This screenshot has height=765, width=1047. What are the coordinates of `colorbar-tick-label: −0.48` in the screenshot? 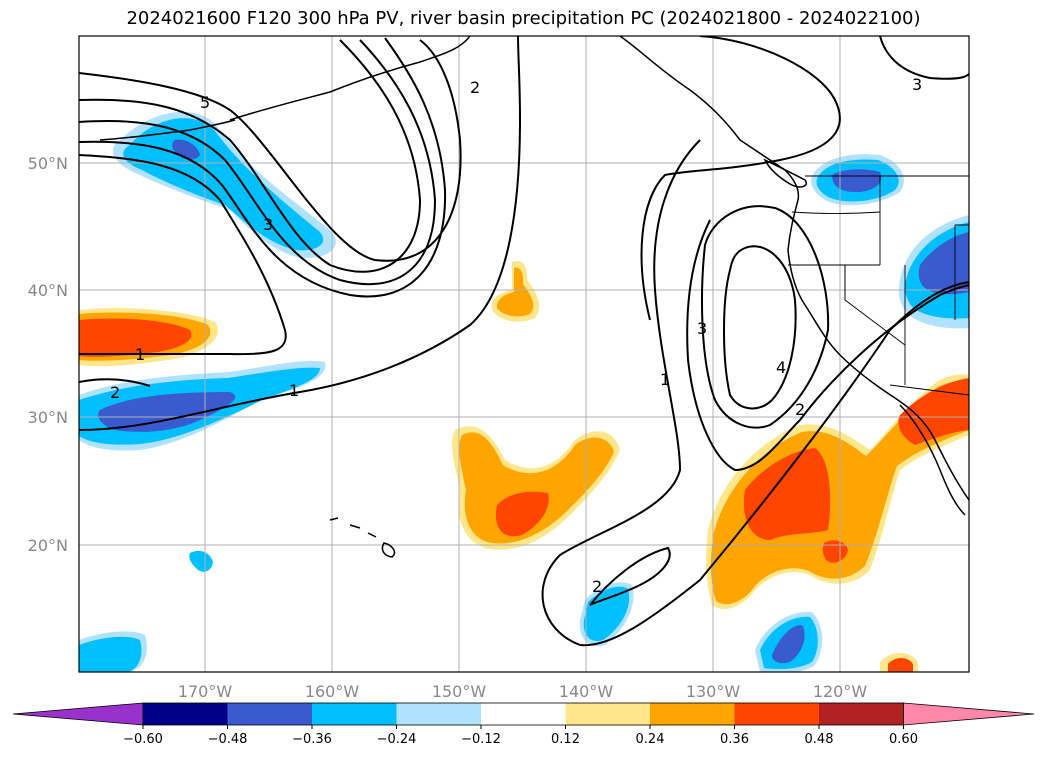 It's located at (228, 739).